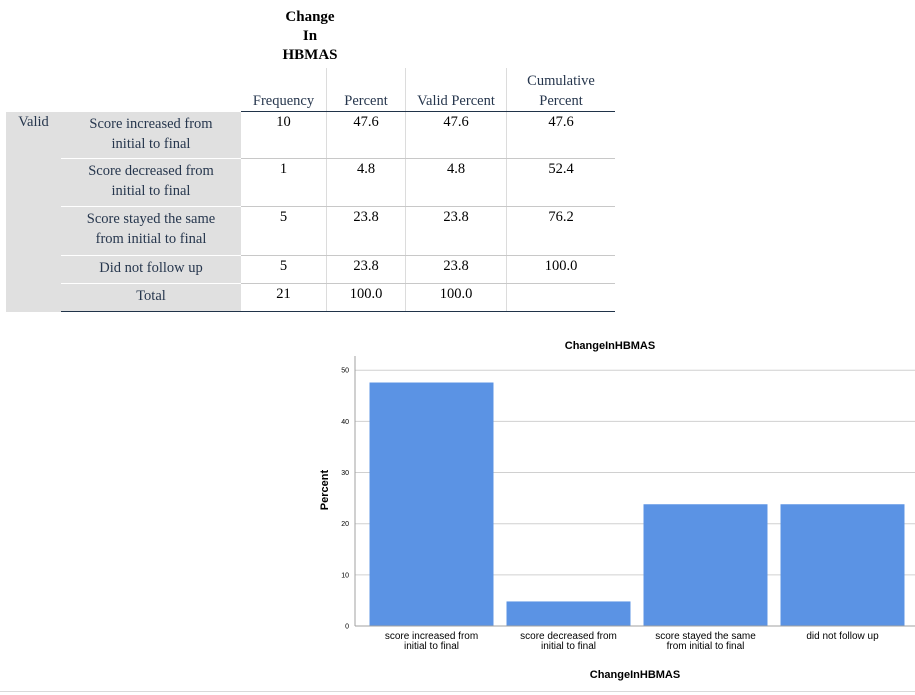 This screenshot has height=695, width=915. Describe the element at coordinates (366, 135) in the screenshot. I see `cell-percent: 47.6` at that location.